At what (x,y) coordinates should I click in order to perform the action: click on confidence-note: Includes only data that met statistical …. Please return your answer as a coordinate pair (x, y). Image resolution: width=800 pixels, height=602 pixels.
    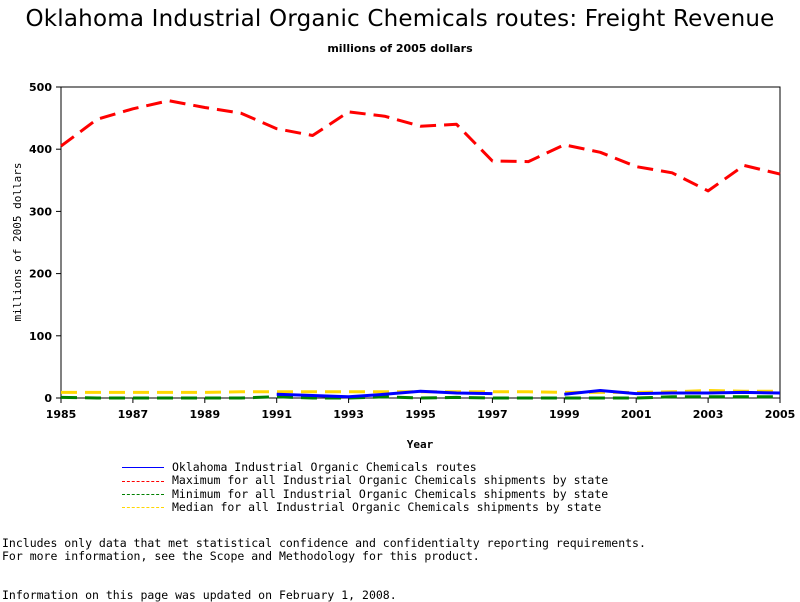
    Looking at the image, I should click on (324, 543).